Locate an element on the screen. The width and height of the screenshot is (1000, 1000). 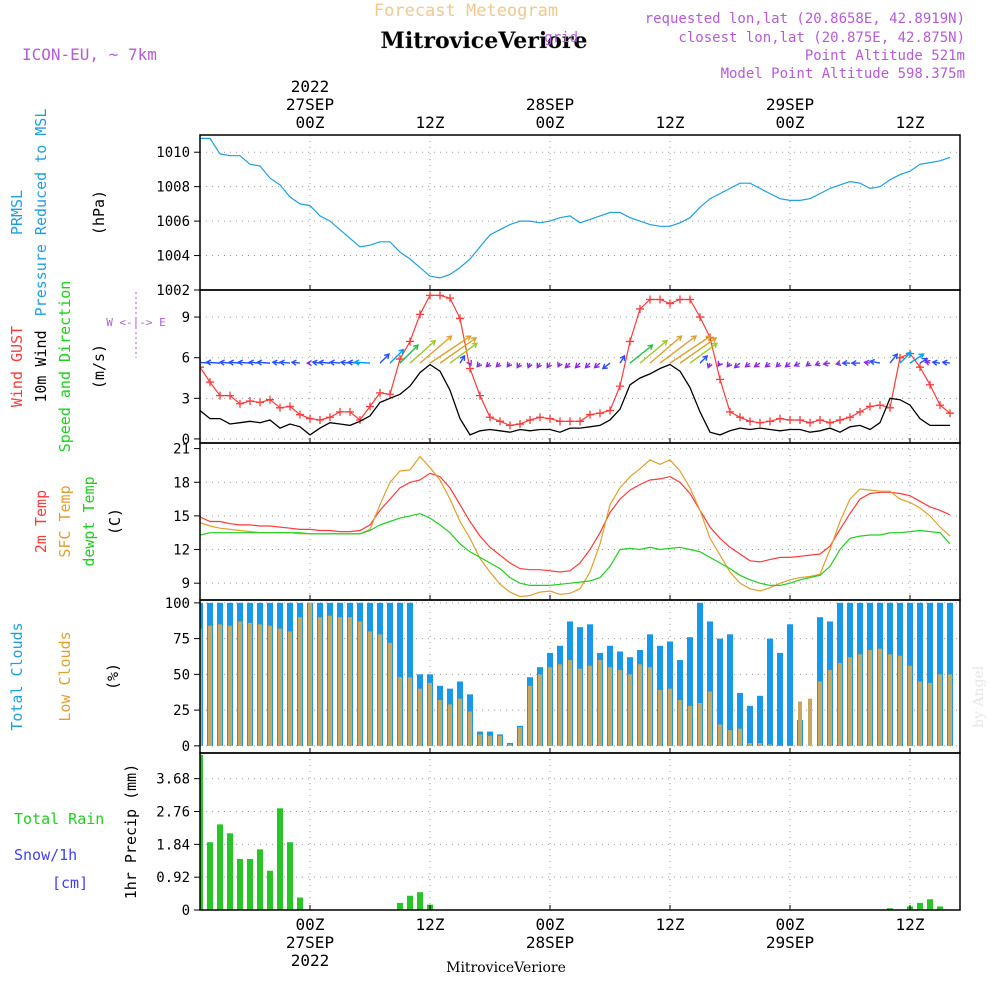
wind-ytick-label: 3 is located at coordinates (186, 399).